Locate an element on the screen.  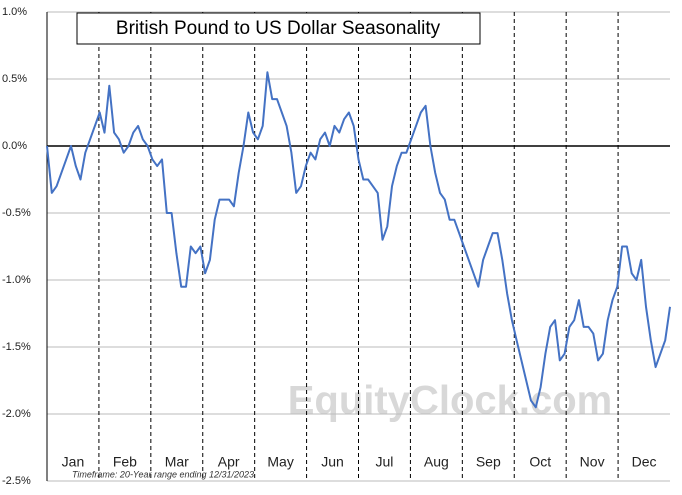
y-tick-label: 0.0% is located at coordinates (14, 146).